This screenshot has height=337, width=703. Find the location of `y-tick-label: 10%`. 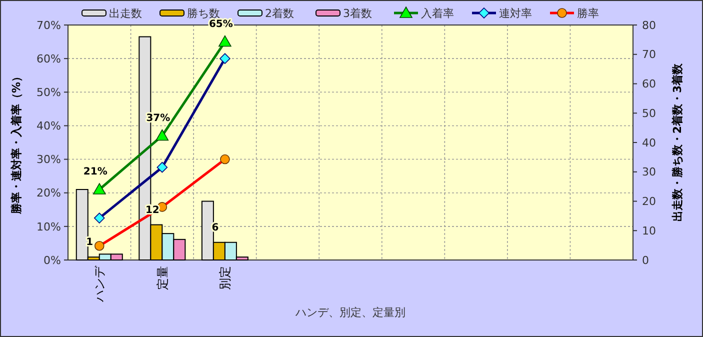

y-tick-label: 10% is located at coordinates (48, 227).